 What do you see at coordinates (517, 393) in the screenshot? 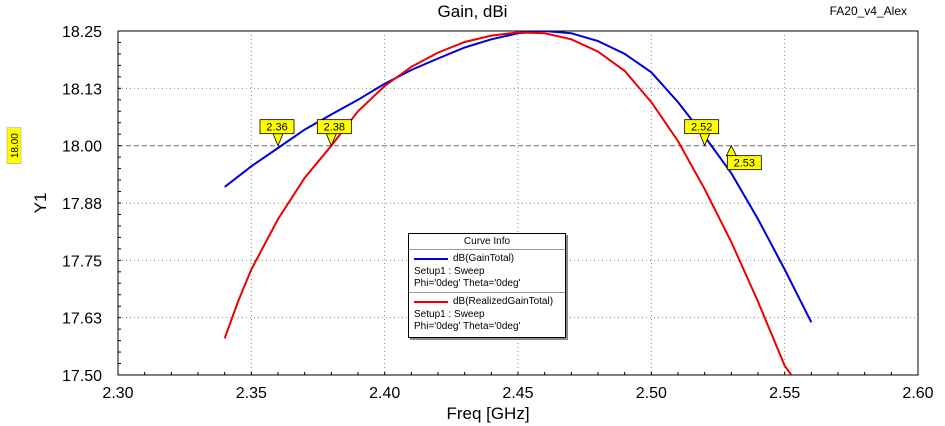
I see `x-tick-label: 2.45` at bounding box center [517, 393].